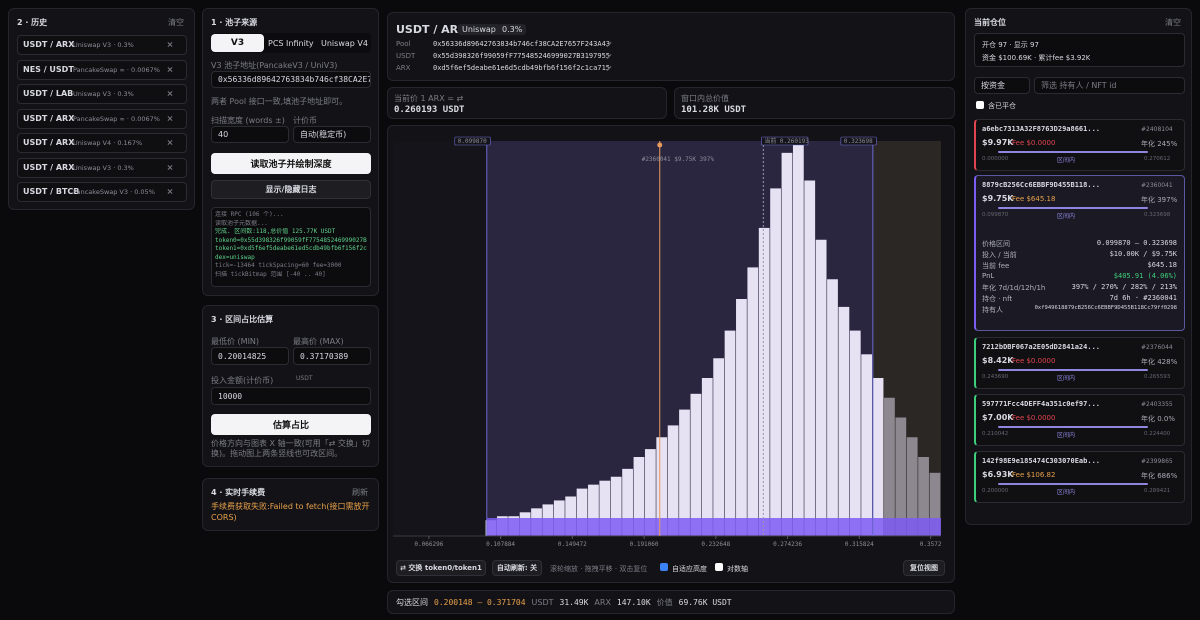 The height and width of the screenshot is (620, 1200). I want to click on panel-title: 当前仓位, so click(990, 22).